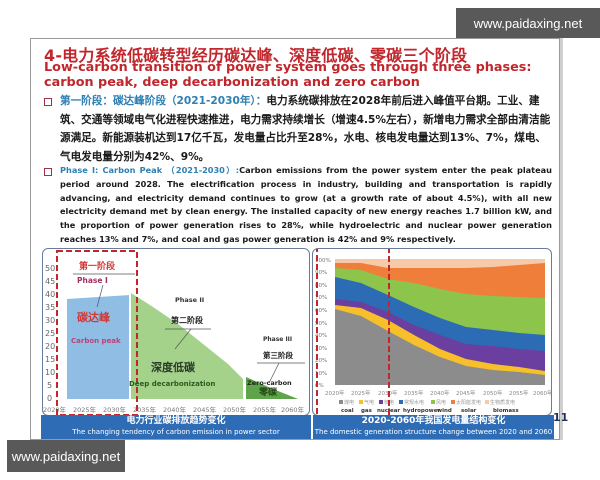 The width and height of the screenshot is (600, 480). Describe the element at coordinates (49, 385) in the screenshot. I see `y-tick: 5` at that location.